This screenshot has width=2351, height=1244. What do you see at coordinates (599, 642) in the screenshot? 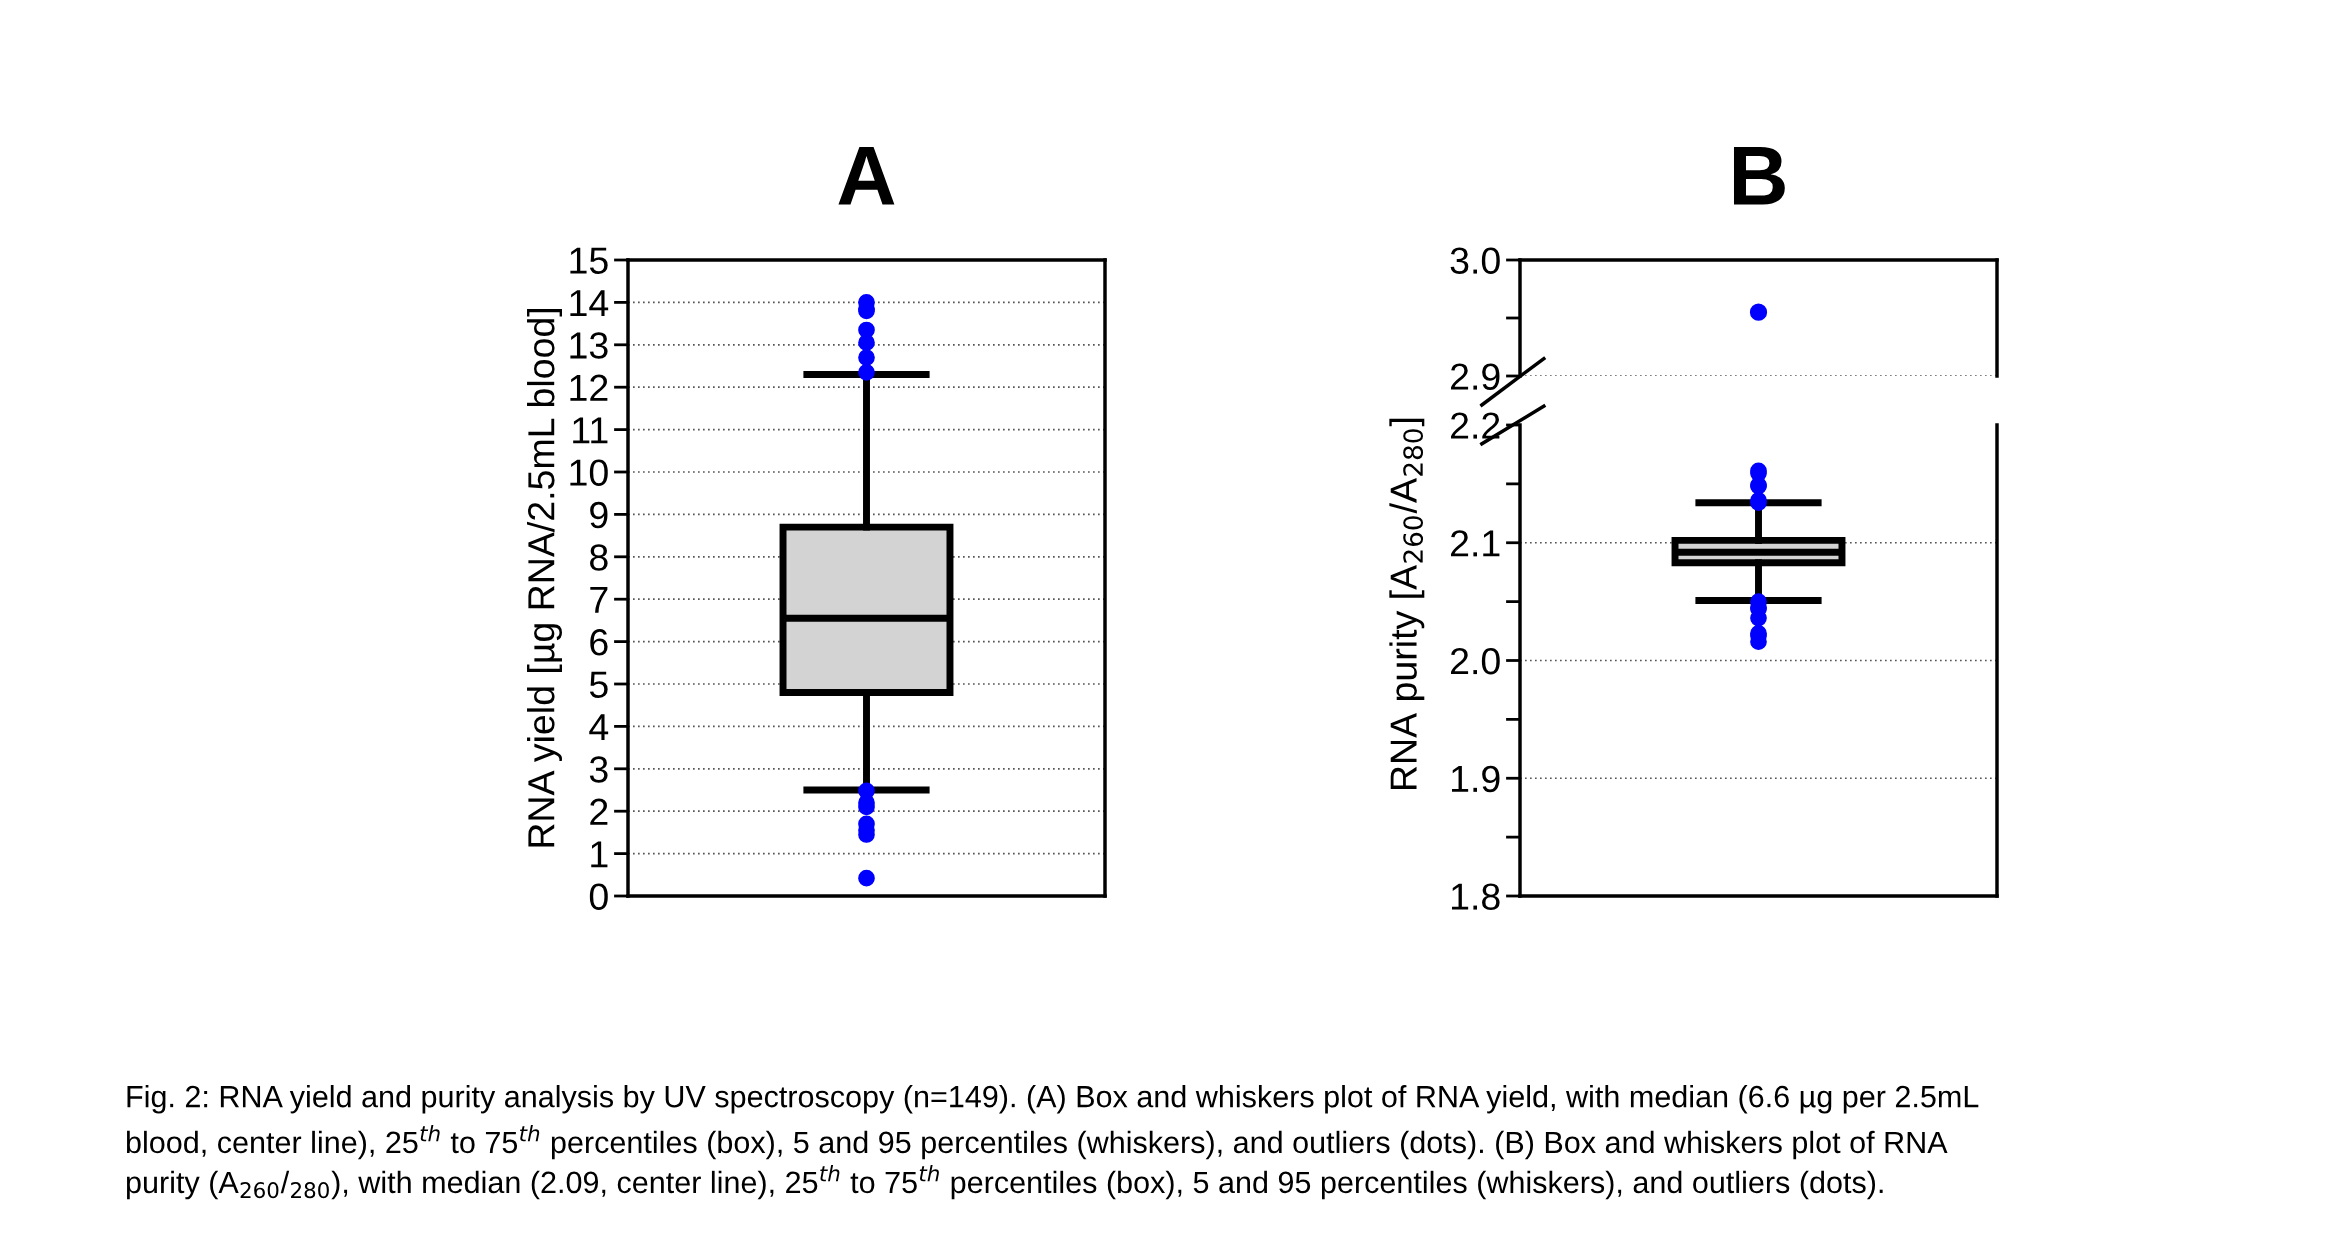
I see `y-tick-label: 6` at bounding box center [599, 642].